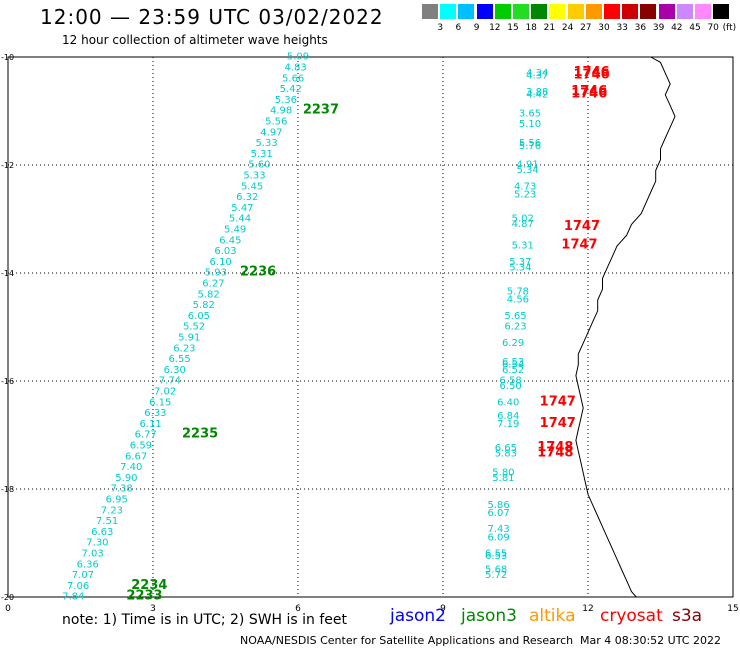 The height and width of the screenshot is (650, 740). Describe the element at coordinates (97, 543) in the screenshot. I see `wave-height-value: 7.30` at that location.